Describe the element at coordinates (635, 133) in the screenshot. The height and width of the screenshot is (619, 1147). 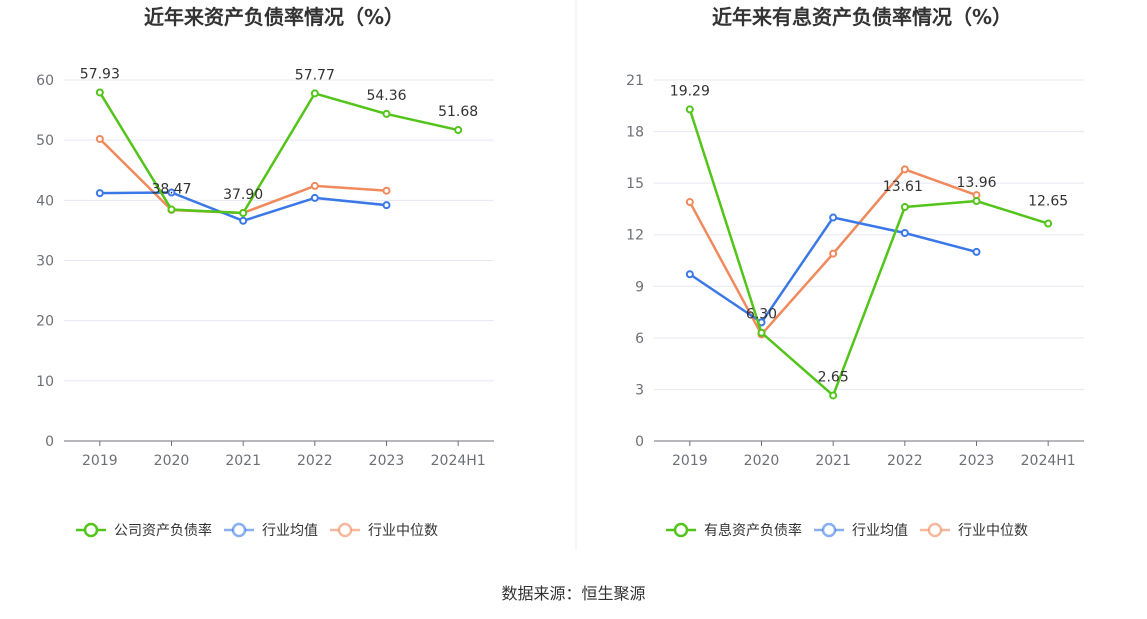
I see `y-tick-label: 18` at that location.